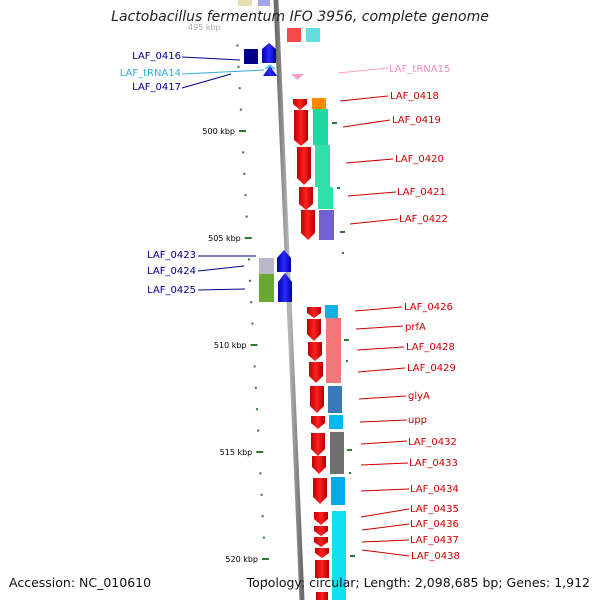 The image size is (600, 600). What do you see at coordinates (279, 21) in the screenshot?
I see `top-faded-strip` at bounding box center [279, 21].